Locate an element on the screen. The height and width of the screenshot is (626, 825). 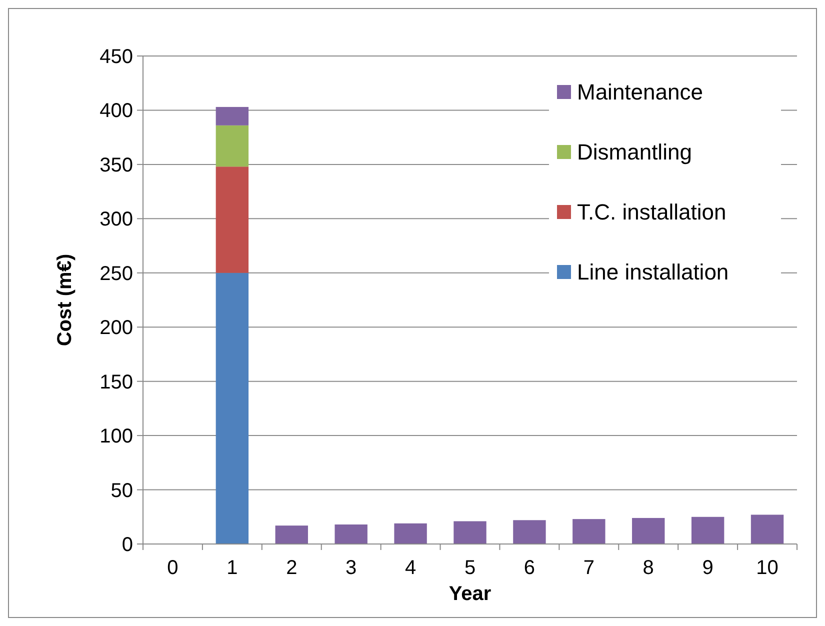
y-axis-title: Cost (m€) is located at coordinates (65, 300).